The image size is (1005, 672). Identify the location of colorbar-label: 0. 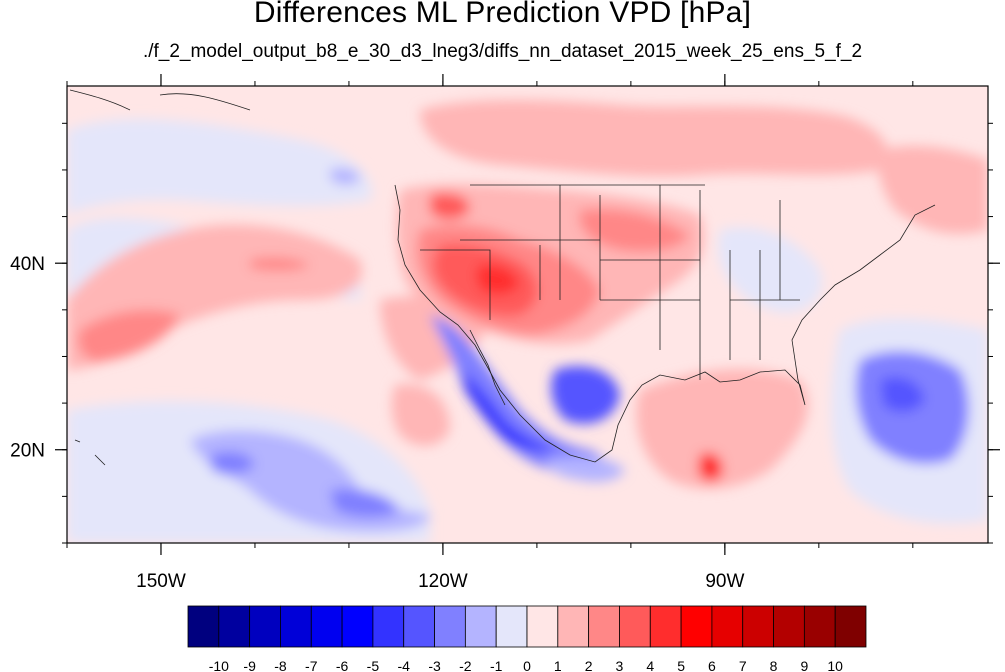
(527, 665).